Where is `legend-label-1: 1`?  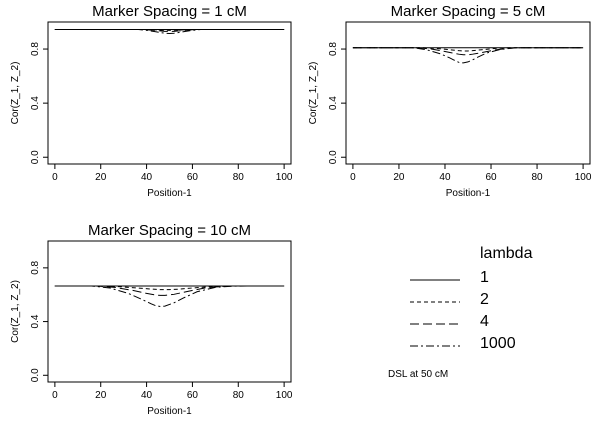 legend-label-1: 1 is located at coordinates (484, 277).